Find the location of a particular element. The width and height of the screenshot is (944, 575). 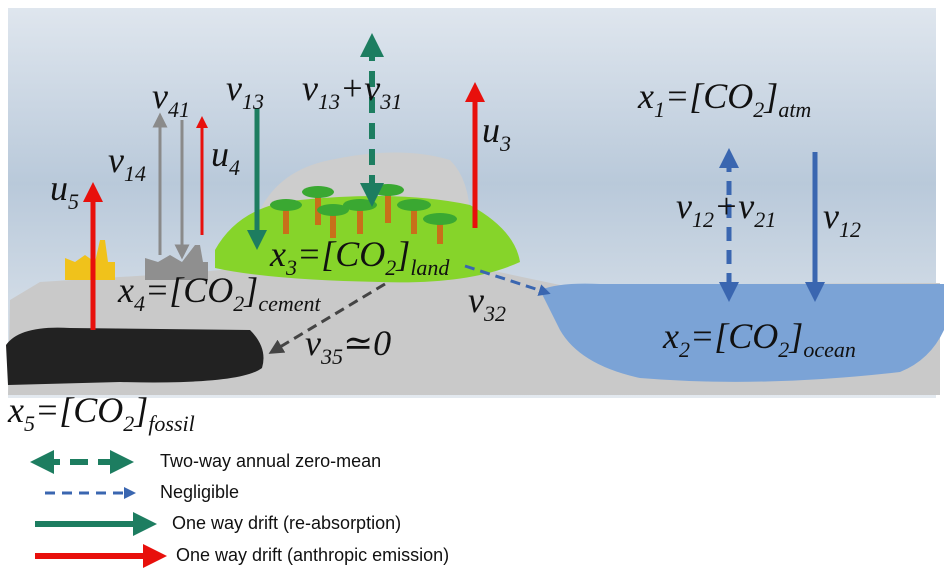

math-label: v13 is located at coordinates (245, 91).